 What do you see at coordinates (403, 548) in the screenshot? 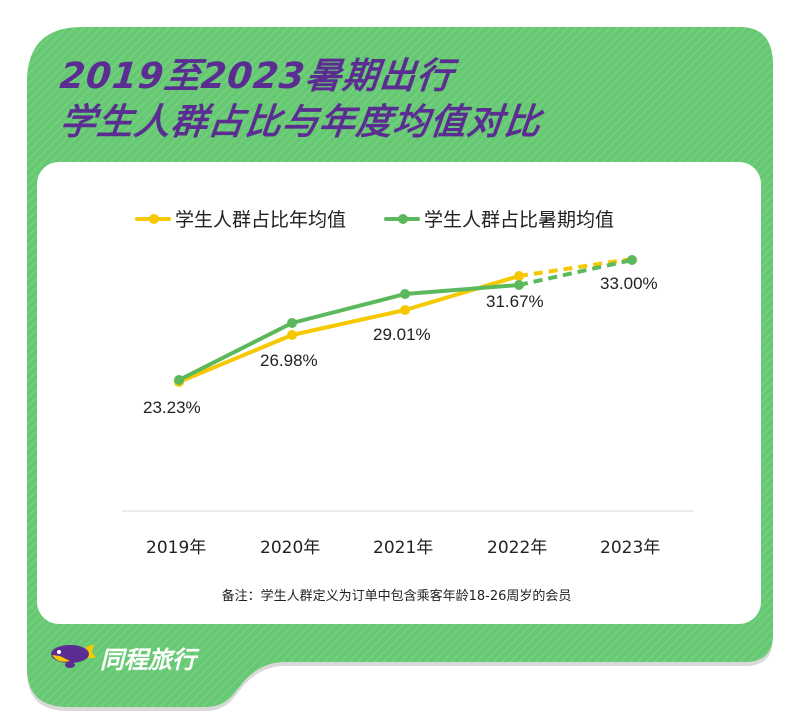
I see `x-tick-2021: 2021年` at bounding box center [403, 548].